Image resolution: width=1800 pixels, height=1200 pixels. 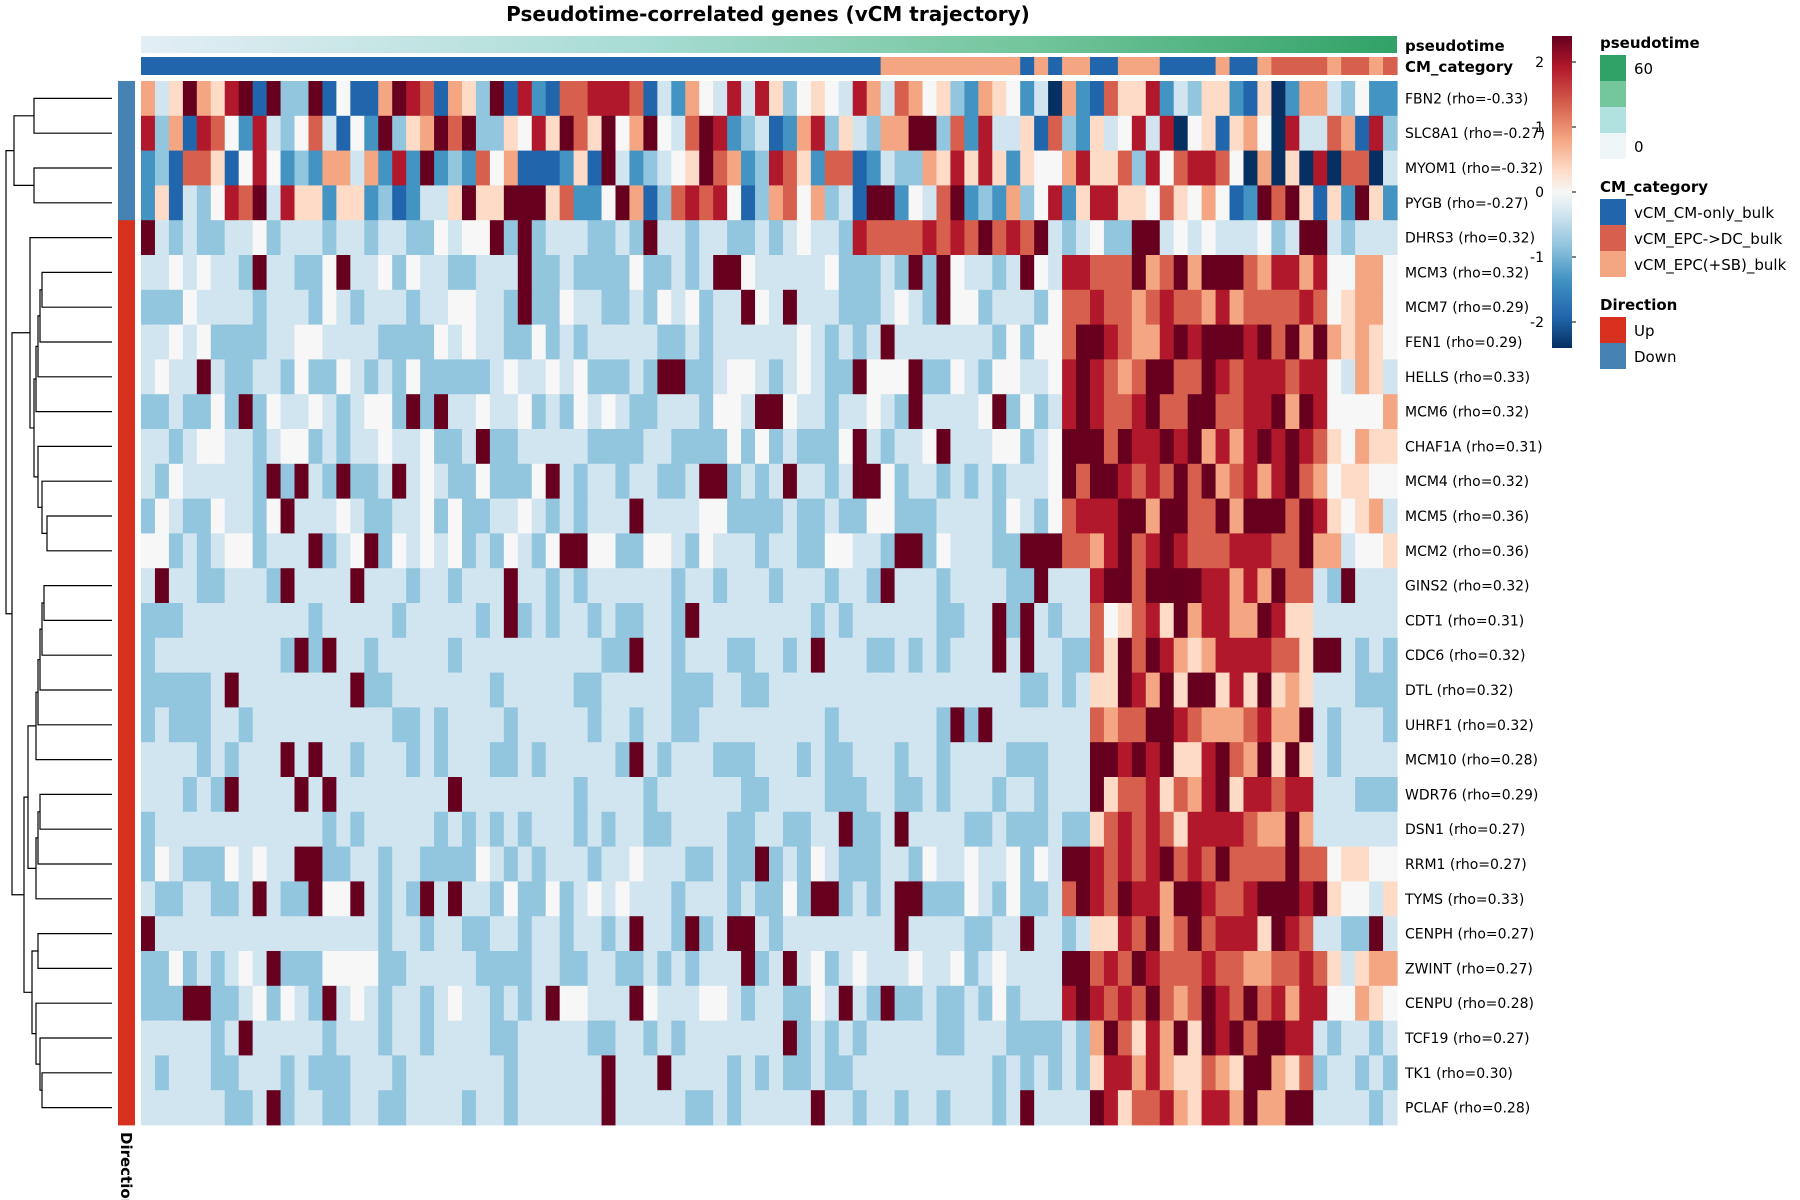 I want to click on cm-category-cell, so click(x=1306, y=66).